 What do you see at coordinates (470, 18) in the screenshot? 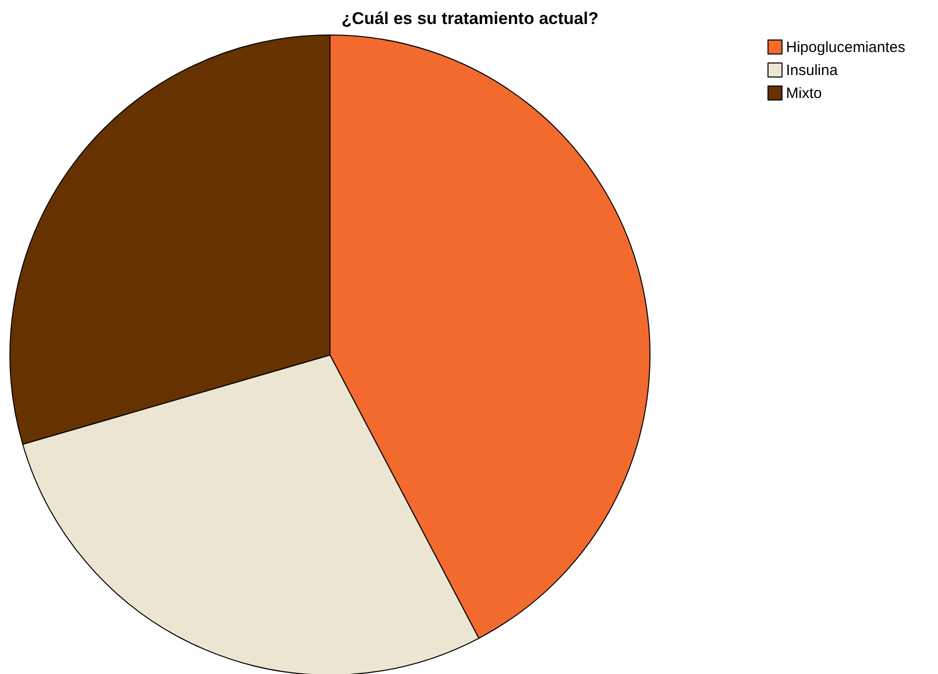
I see `chart-title: ¿Cuál es su tratamiento actual?` at bounding box center [470, 18].